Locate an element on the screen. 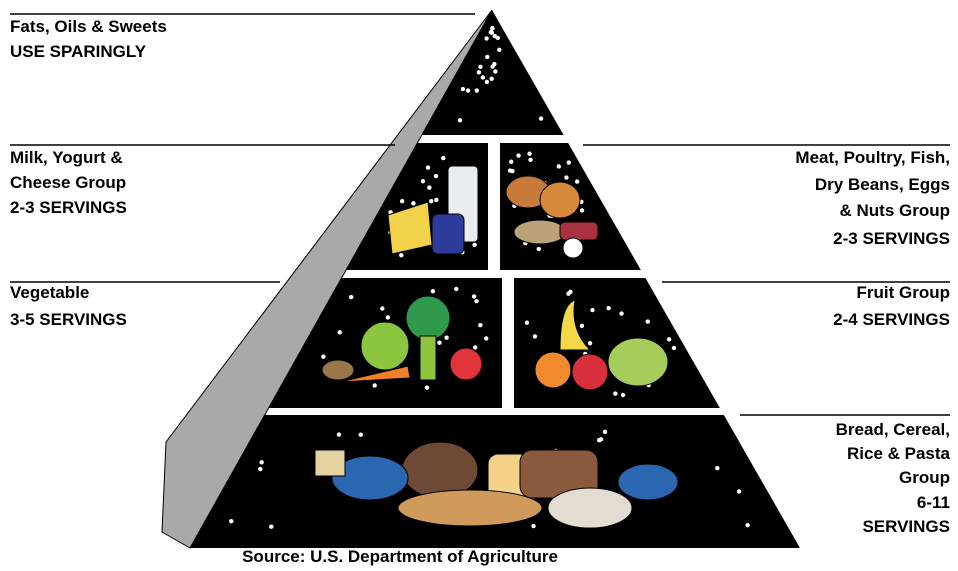 The width and height of the screenshot is (958, 571). group-label: Fruit Group is located at coordinates (903, 292).